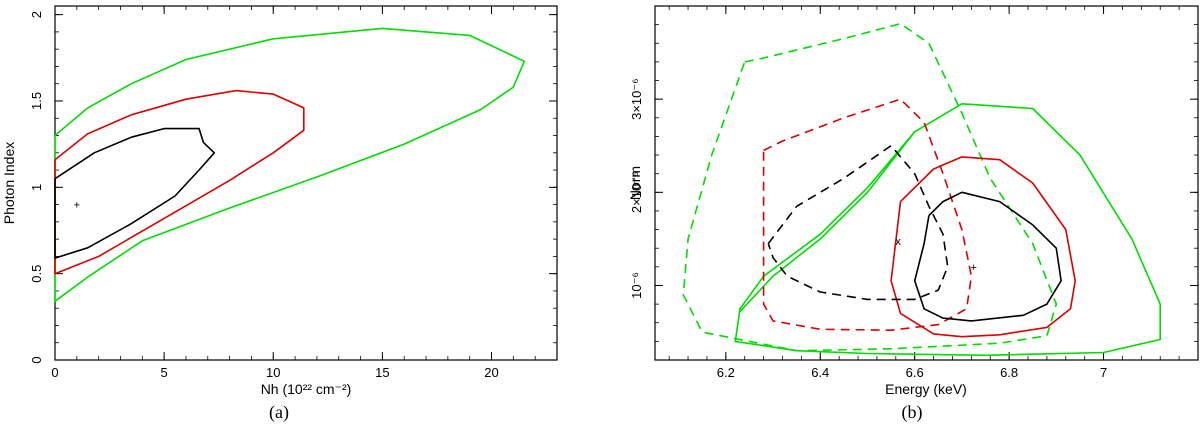 Image resolution: width=1200 pixels, height=430 pixels. I want to click on pb-best-fit-marker: +, so click(973, 268).